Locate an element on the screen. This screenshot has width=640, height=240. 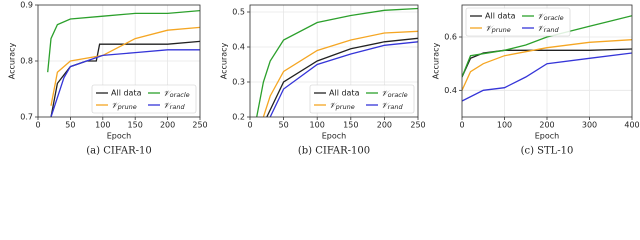
y-tick-label: 0.5 is located at coordinates (238, 12).